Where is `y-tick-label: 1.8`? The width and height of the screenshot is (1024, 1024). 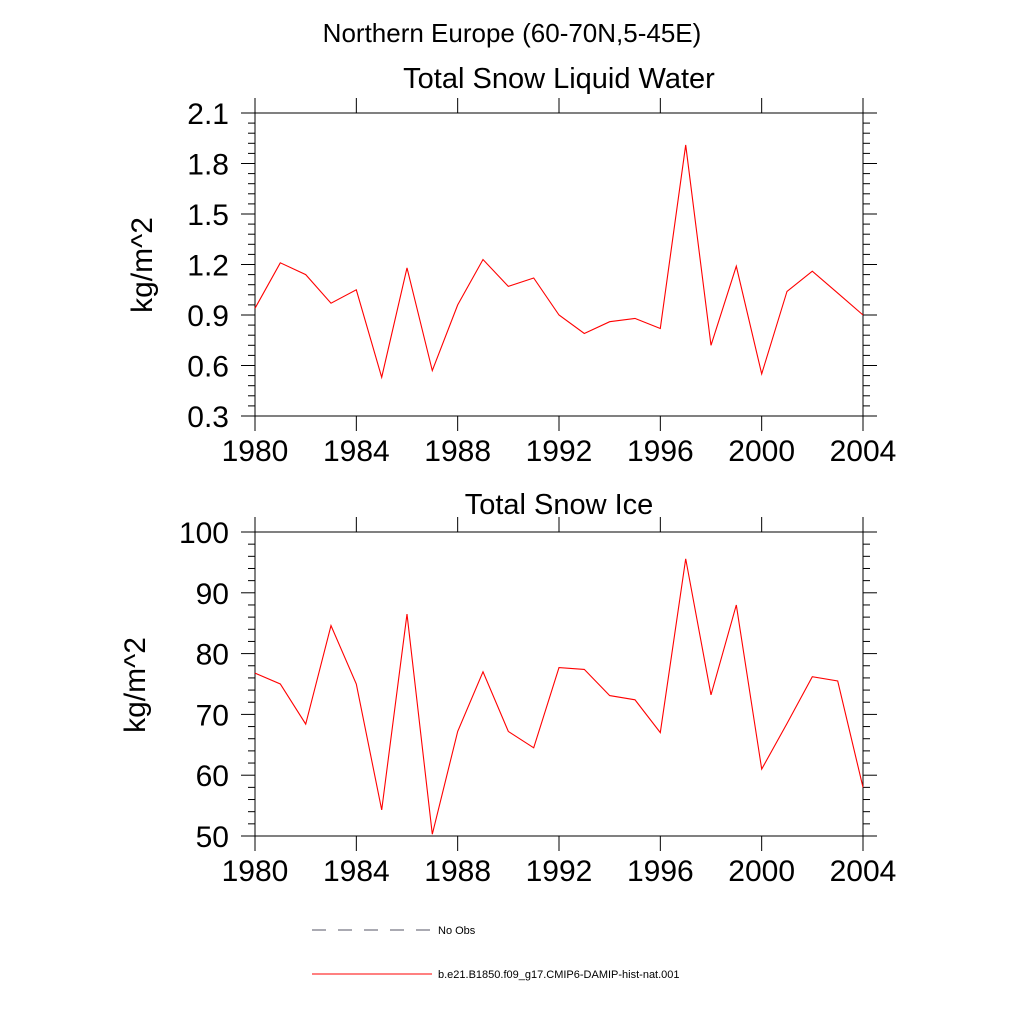 y-tick-label: 1.8 is located at coordinates (208, 165).